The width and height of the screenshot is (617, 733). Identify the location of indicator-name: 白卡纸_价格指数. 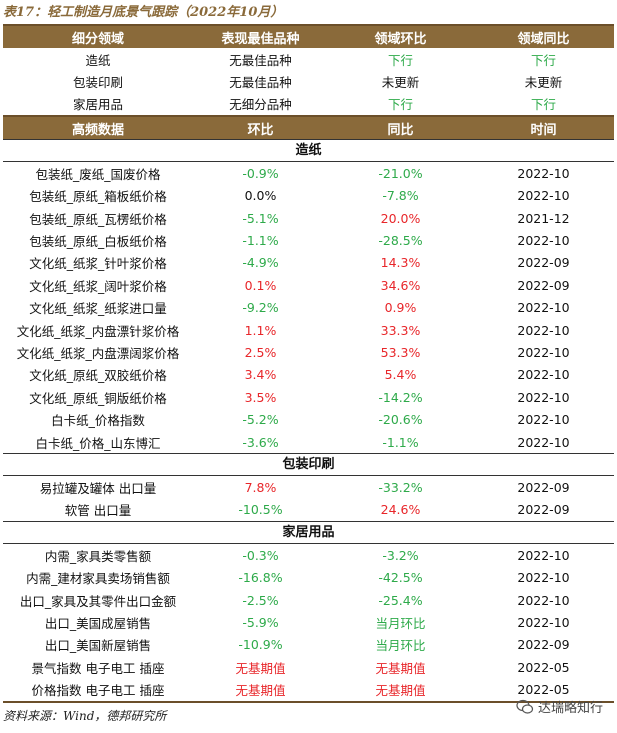
(98, 421).